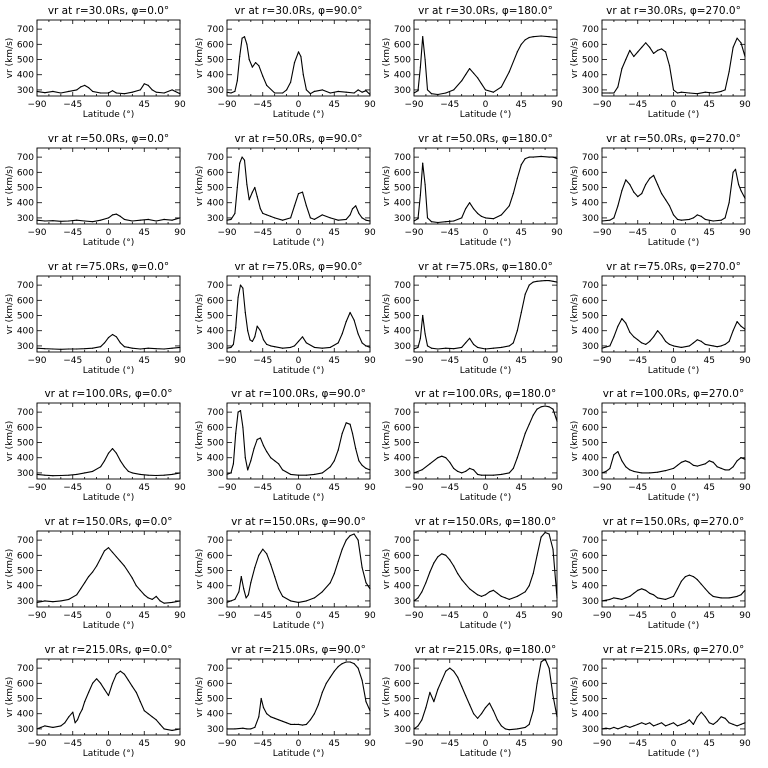  Describe the element at coordinates (673, 11) in the screenshot. I see `subplot-title: vr at r=30.0Rs, φ=270.0°` at that location.